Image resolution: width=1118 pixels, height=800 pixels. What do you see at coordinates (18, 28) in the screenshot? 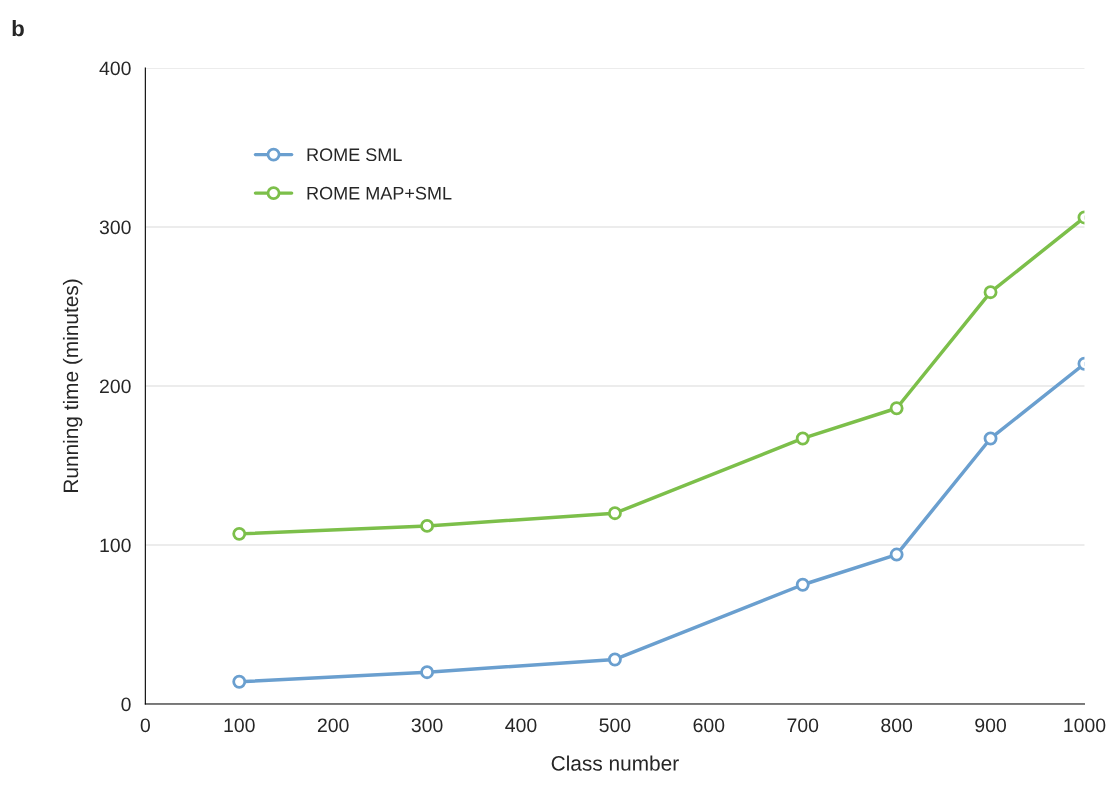
I see `text: b` at bounding box center [18, 28].